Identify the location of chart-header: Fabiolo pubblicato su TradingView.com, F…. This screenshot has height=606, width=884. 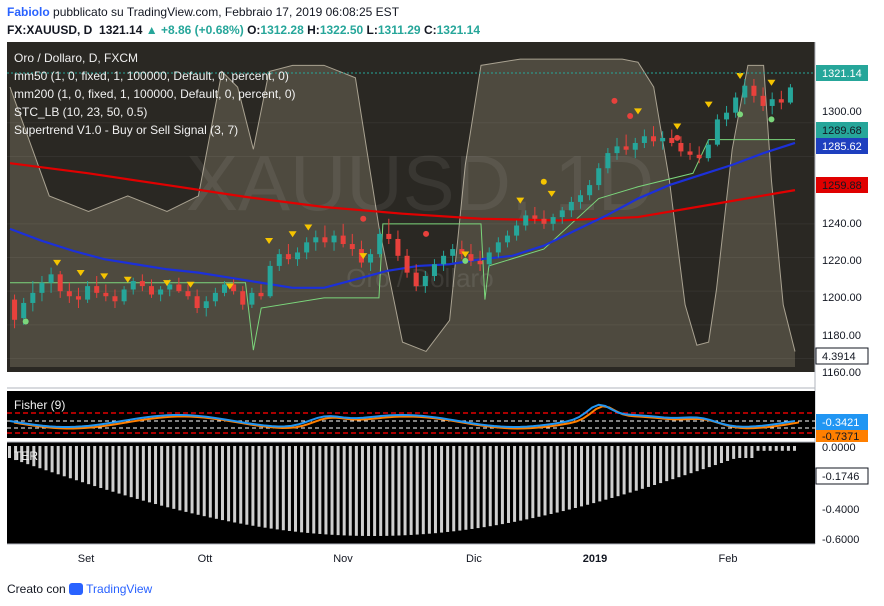
(442, 21).